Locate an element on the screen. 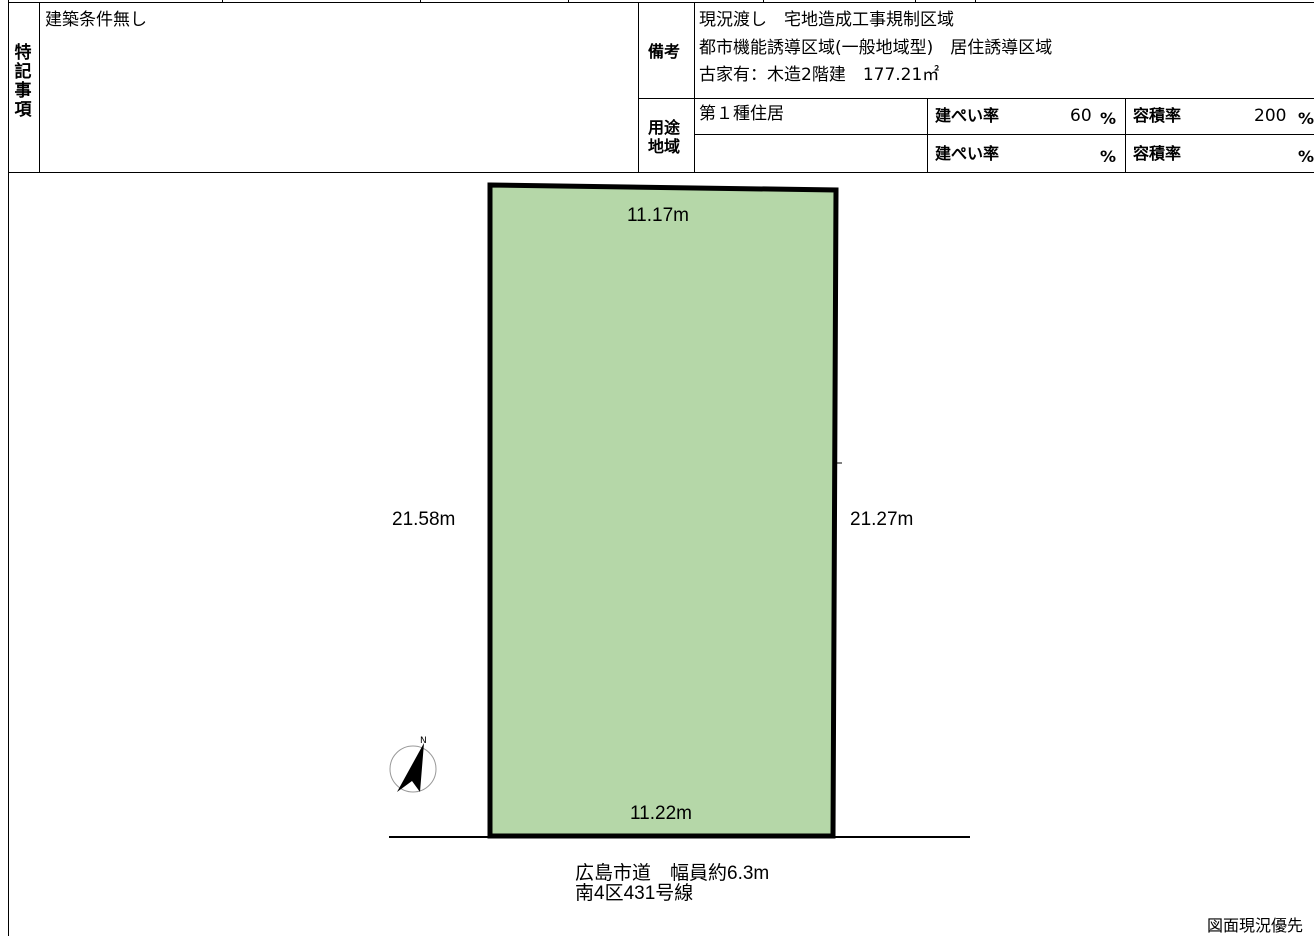 This screenshot has height=936, width=1314. bcr-unit-1: % is located at coordinates (1108, 118).